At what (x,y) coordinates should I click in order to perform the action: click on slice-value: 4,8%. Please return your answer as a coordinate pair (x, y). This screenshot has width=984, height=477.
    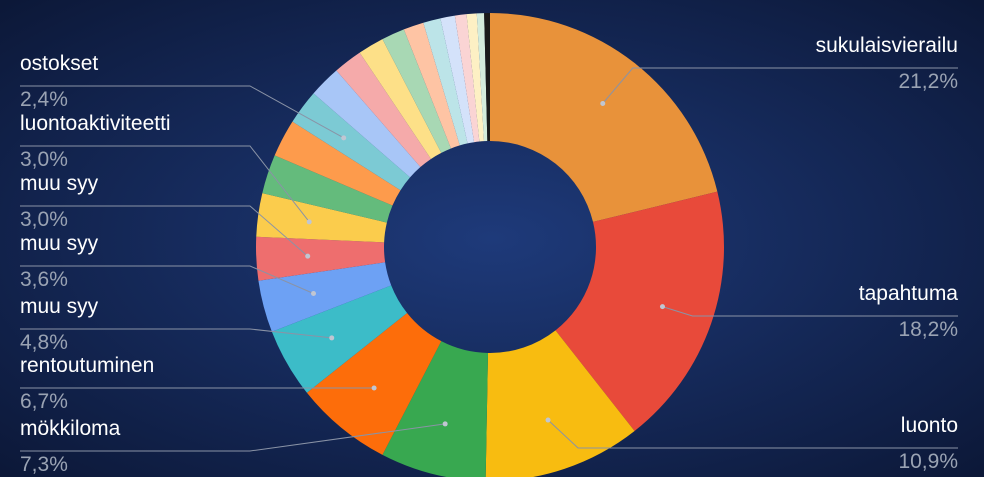
    Looking at the image, I should click on (44, 342).